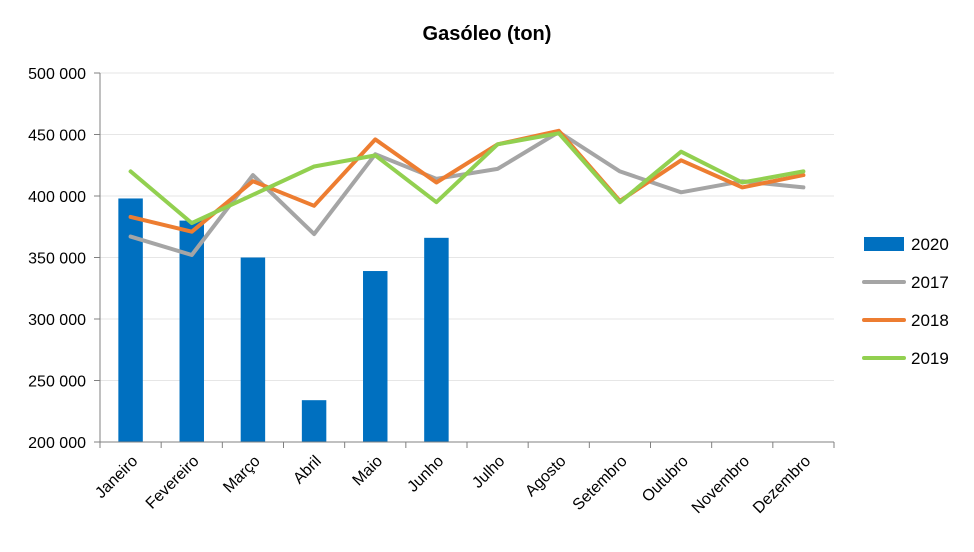  Describe the element at coordinates (930, 244) in the screenshot. I see `legend-label-2020: 2020` at that location.